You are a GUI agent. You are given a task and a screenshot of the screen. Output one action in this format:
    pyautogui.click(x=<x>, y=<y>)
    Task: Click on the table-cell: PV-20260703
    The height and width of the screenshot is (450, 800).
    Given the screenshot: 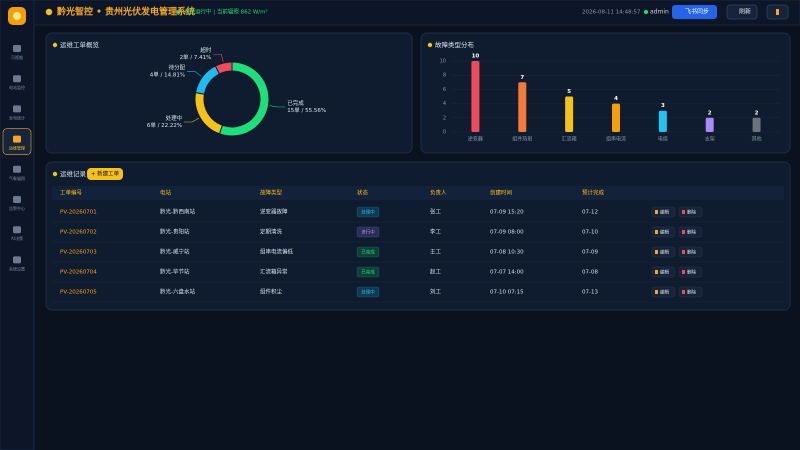 What is the action you would take?
    pyautogui.click(x=78, y=253)
    